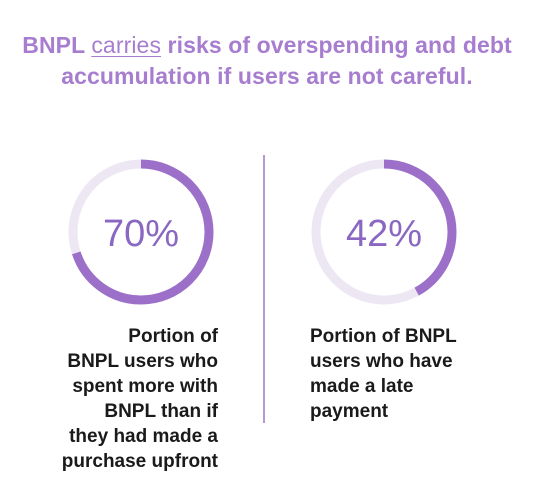  I want to click on caption-line: payment, so click(349, 411).